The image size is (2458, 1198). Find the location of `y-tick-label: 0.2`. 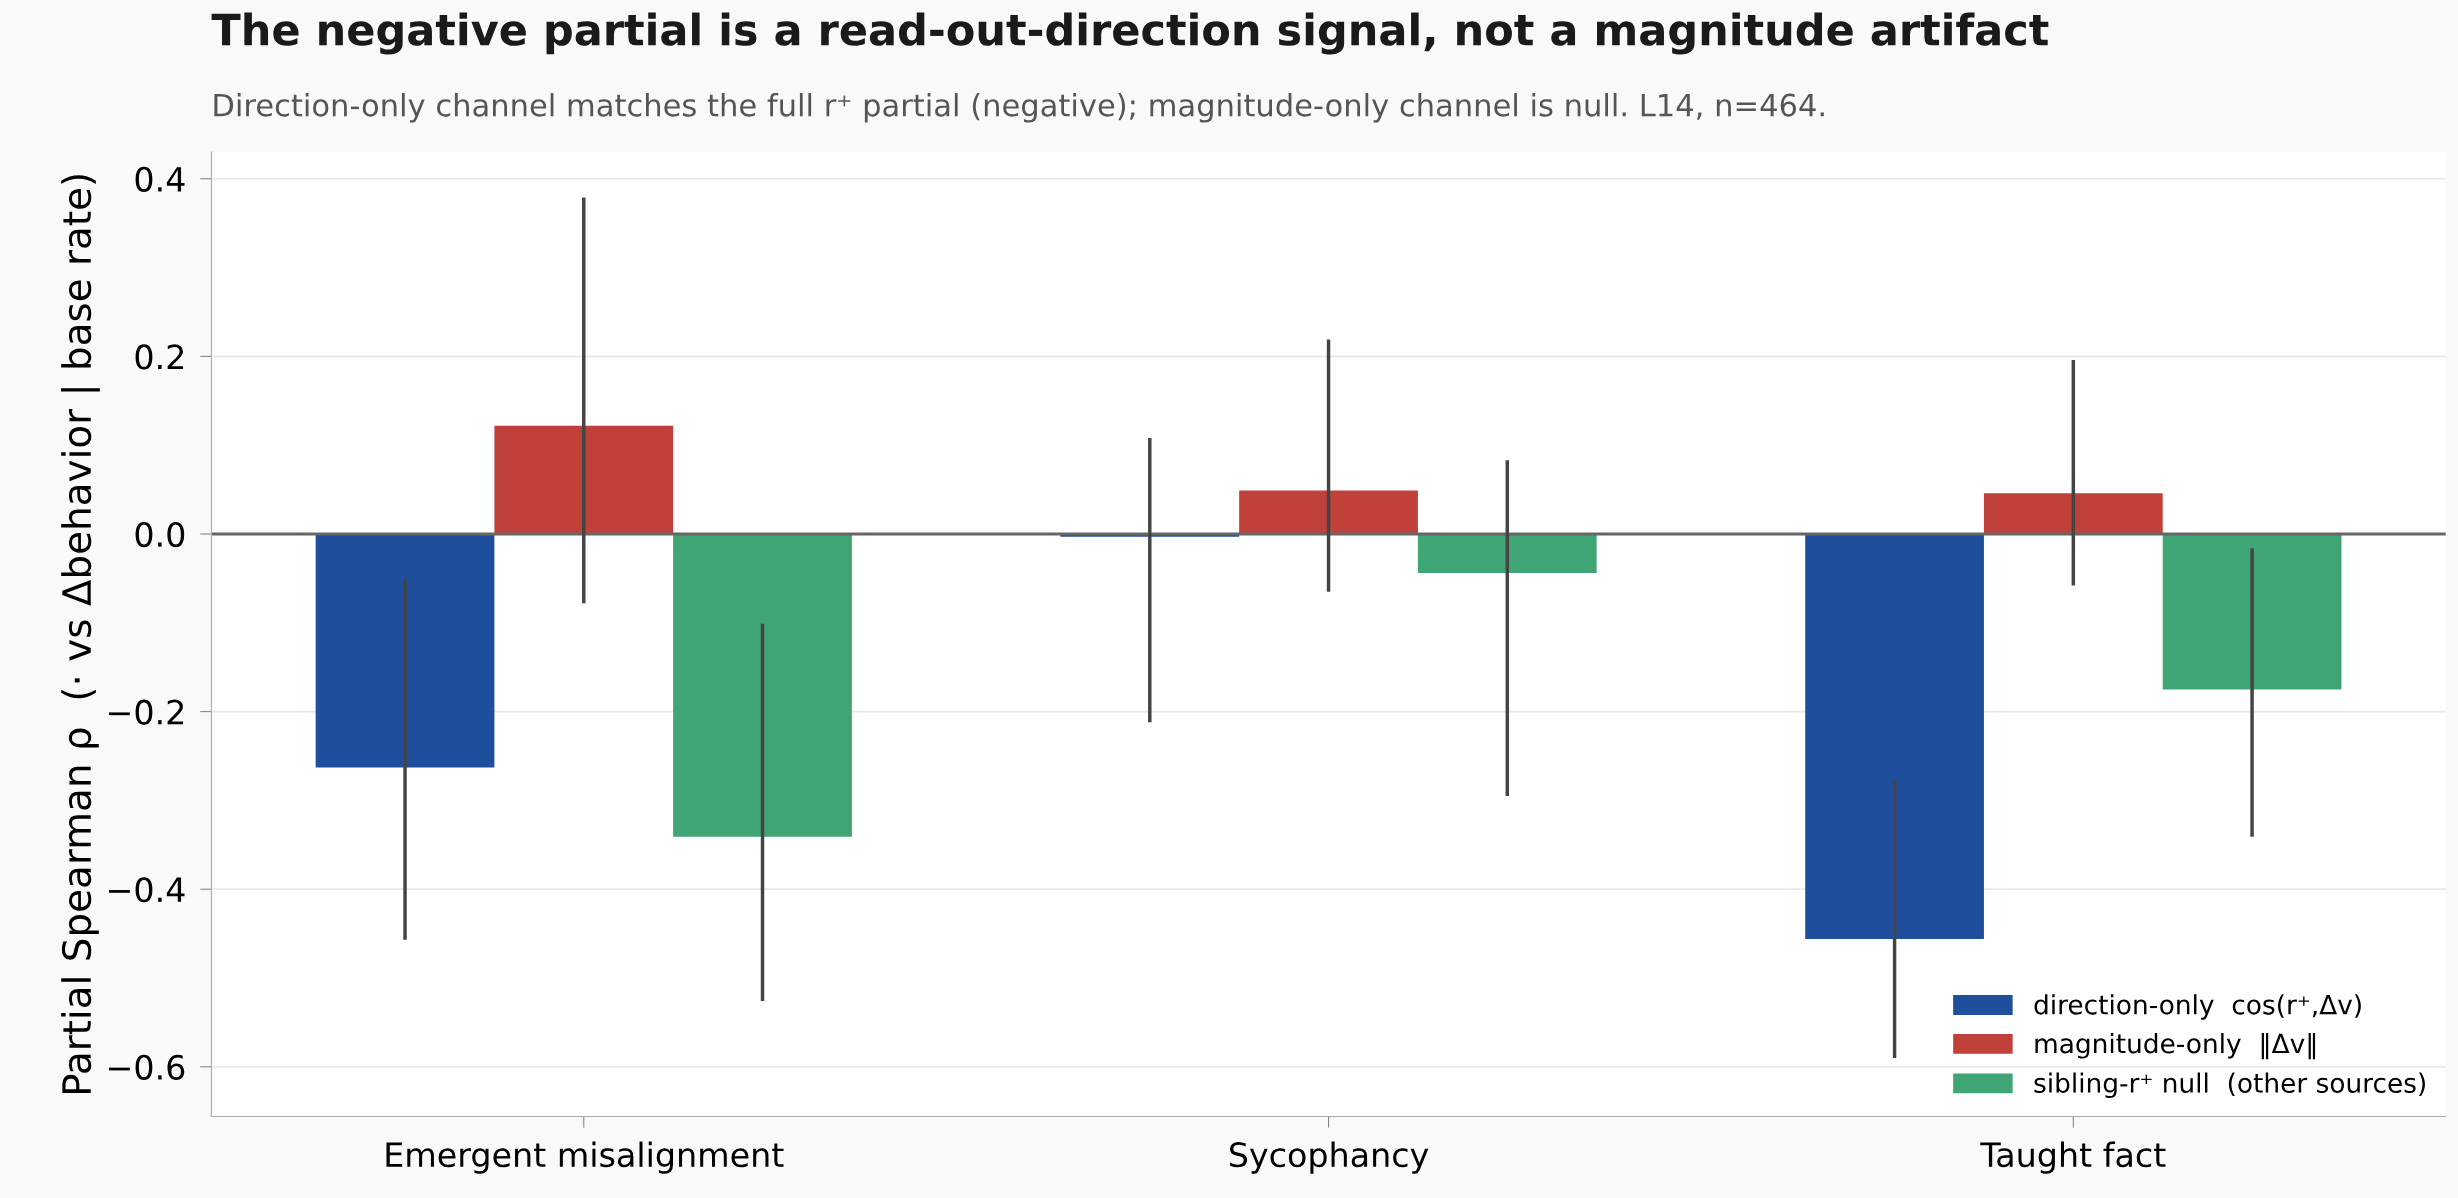

y-tick-label: 0.2 is located at coordinates (159, 357).